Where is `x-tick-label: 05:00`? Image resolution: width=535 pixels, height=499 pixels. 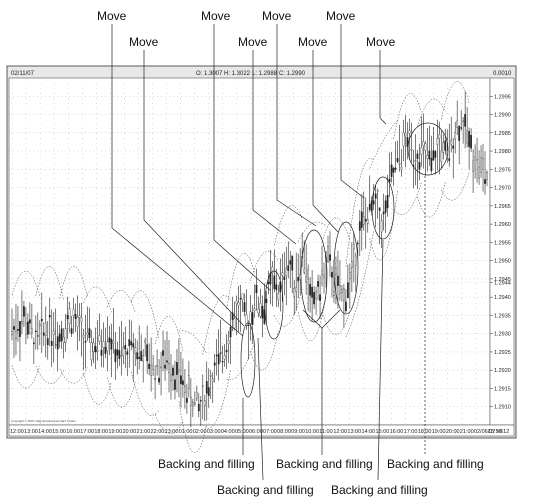 x-tick-label: 05:00 is located at coordinates (242, 432).